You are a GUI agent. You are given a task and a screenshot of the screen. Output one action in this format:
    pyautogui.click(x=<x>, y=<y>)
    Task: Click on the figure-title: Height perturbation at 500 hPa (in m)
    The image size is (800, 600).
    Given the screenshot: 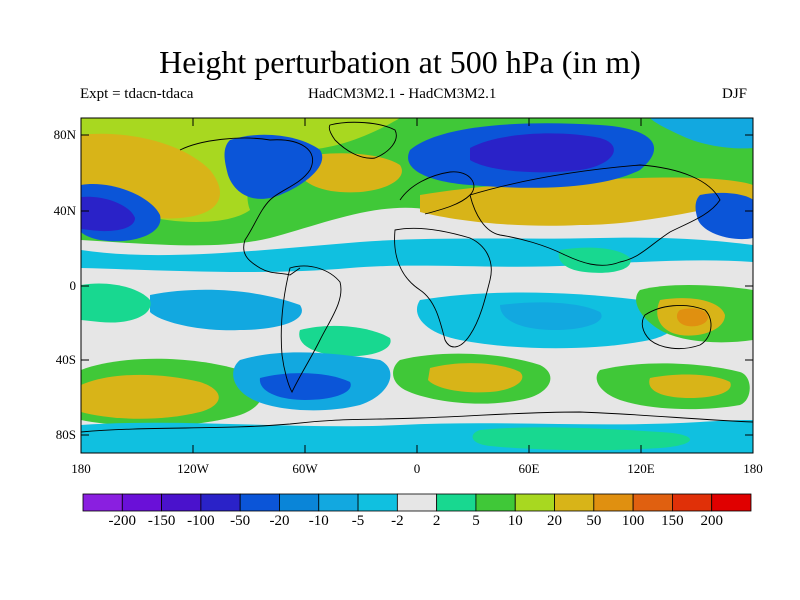 What is the action you would take?
    pyautogui.click(x=400, y=62)
    